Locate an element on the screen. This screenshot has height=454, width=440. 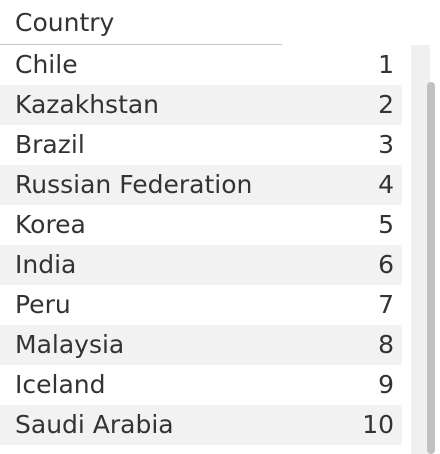
table-row: Iceland 9 is located at coordinates (201, 385).